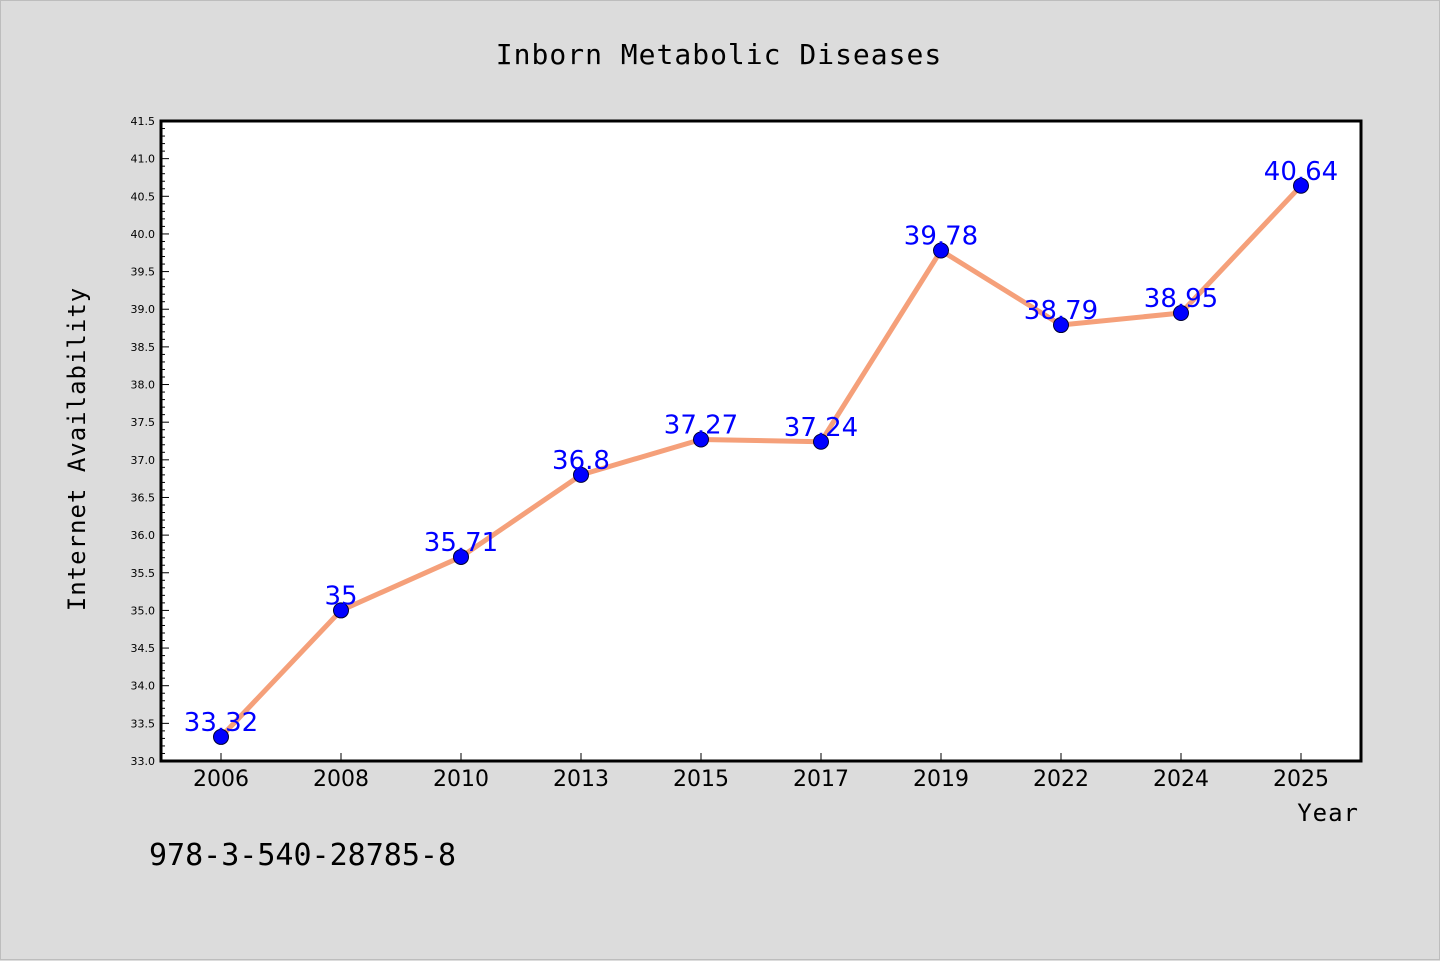 This screenshot has width=1440, height=961. I want to click on x-tick-label: 2019, so click(941, 779).